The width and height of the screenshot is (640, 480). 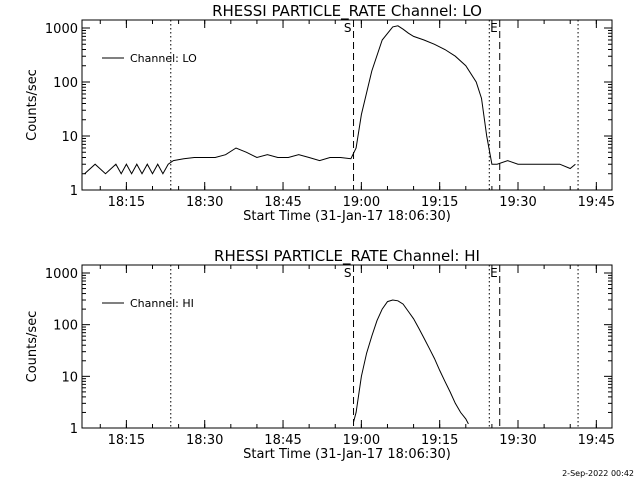 I want to click on hi-x-tick-label: 18:45, so click(x=282, y=440).